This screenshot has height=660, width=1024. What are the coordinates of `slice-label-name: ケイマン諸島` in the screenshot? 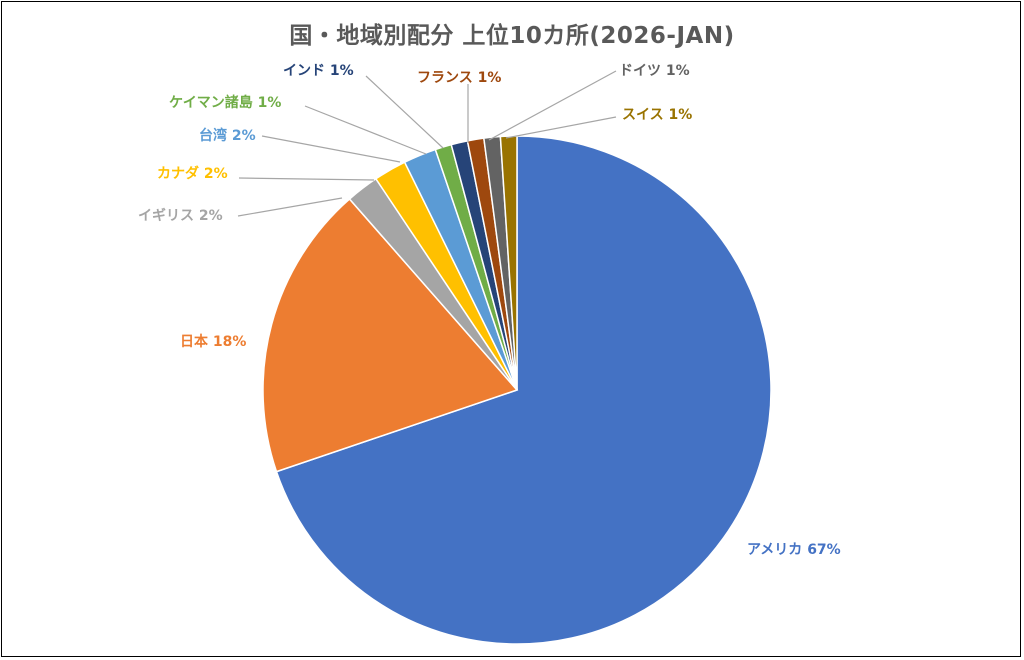 It's located at (213, 102).